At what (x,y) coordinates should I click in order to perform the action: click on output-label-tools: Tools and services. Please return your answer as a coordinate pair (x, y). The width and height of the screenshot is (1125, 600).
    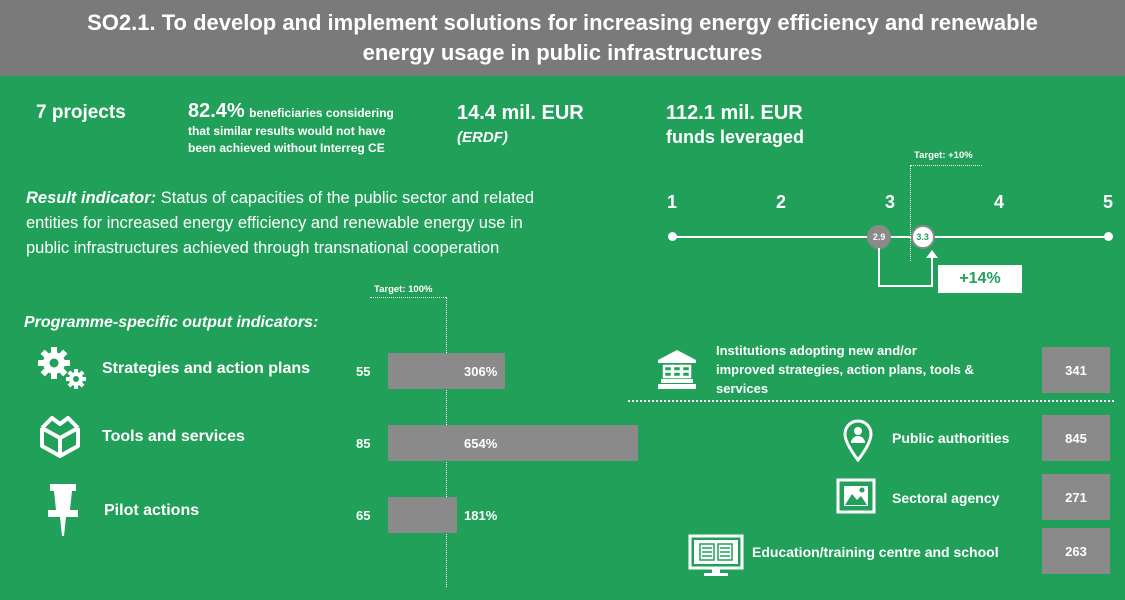
    Looking at the image, I should click on (173, 436).